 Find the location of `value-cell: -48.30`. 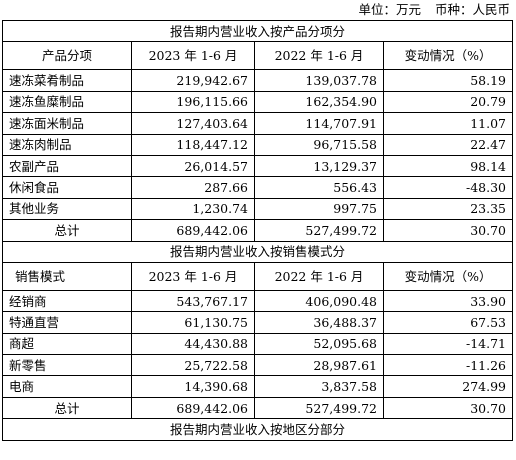

value-cell: -48.30 is located at coordinates (448, 187).